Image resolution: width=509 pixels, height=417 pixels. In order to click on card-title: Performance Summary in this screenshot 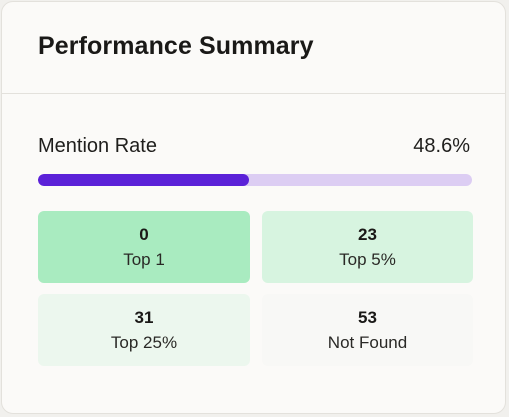, I will do `click(176, 46)`.